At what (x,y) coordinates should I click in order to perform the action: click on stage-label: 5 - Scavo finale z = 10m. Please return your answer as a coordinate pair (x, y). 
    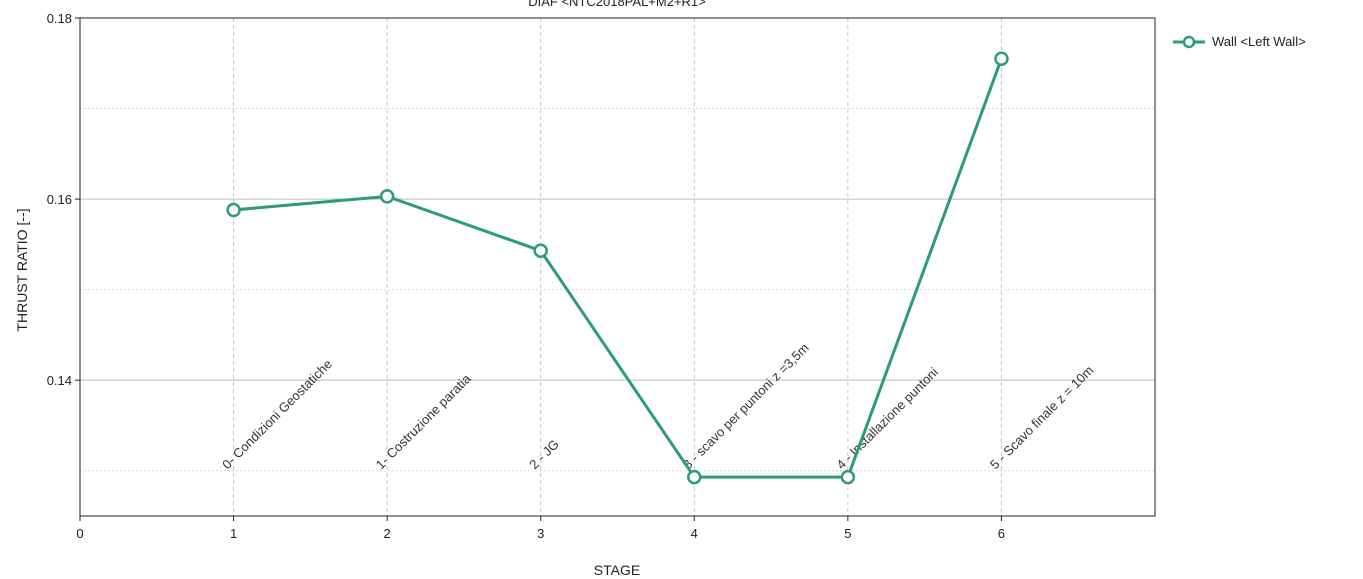
    Looking at the image, I should click on (1041, 417).